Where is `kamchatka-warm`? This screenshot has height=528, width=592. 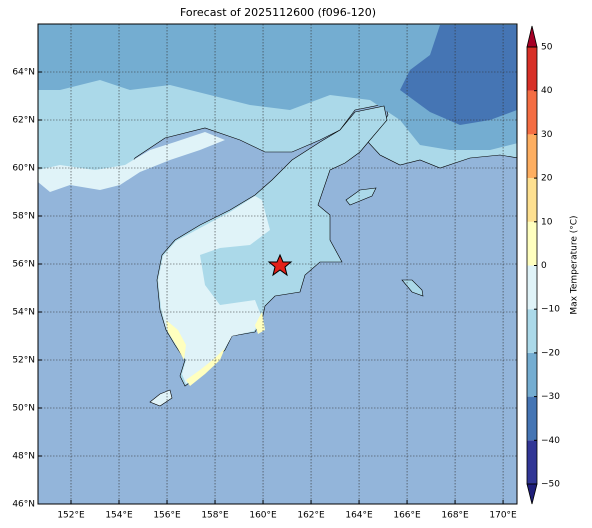 kamchatka-warm is located at coordinates (214, 290).